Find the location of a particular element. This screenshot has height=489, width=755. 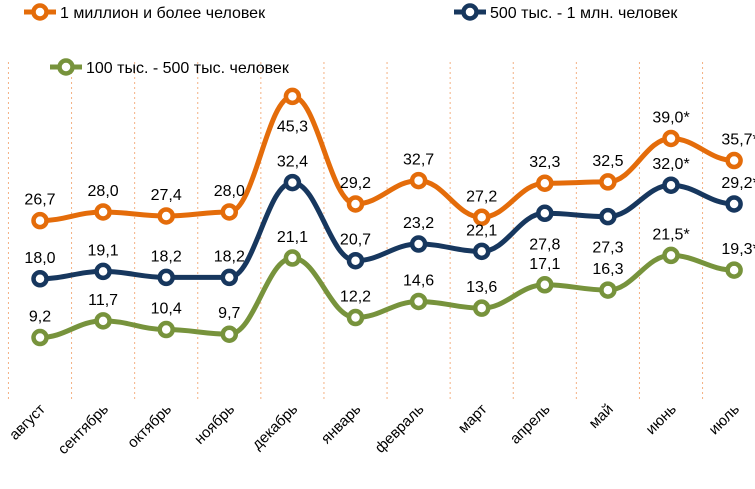

data-label: 19,1 is located at coordinates (103, 250).